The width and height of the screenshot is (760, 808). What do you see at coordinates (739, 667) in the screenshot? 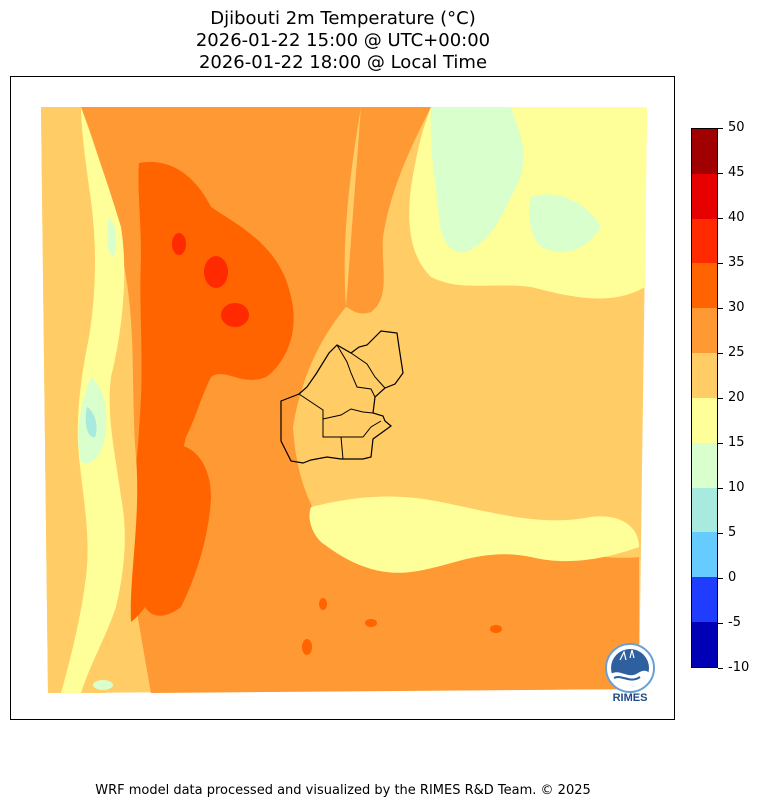
I see `colorbar-tick-label: -10` at bounding box center [739, 667].